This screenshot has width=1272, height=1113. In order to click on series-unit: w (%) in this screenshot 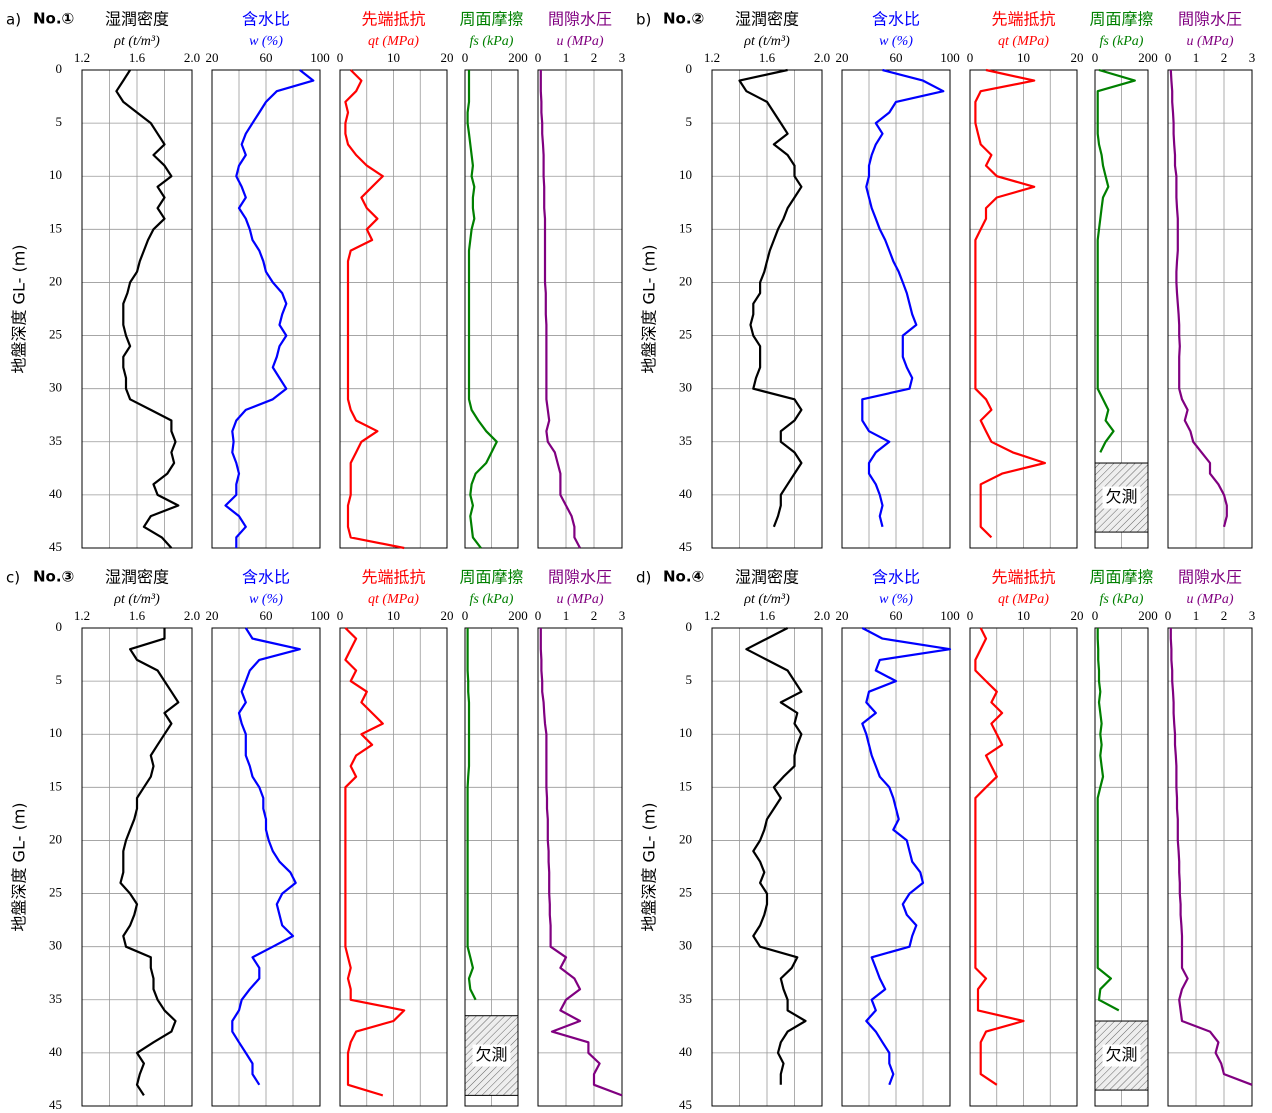, I will do `click(896, 41)`.